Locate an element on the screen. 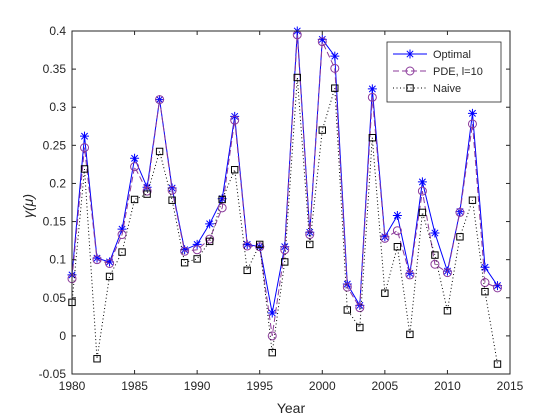  x-tick-label: 2010 is located at coordinates (447, 386).